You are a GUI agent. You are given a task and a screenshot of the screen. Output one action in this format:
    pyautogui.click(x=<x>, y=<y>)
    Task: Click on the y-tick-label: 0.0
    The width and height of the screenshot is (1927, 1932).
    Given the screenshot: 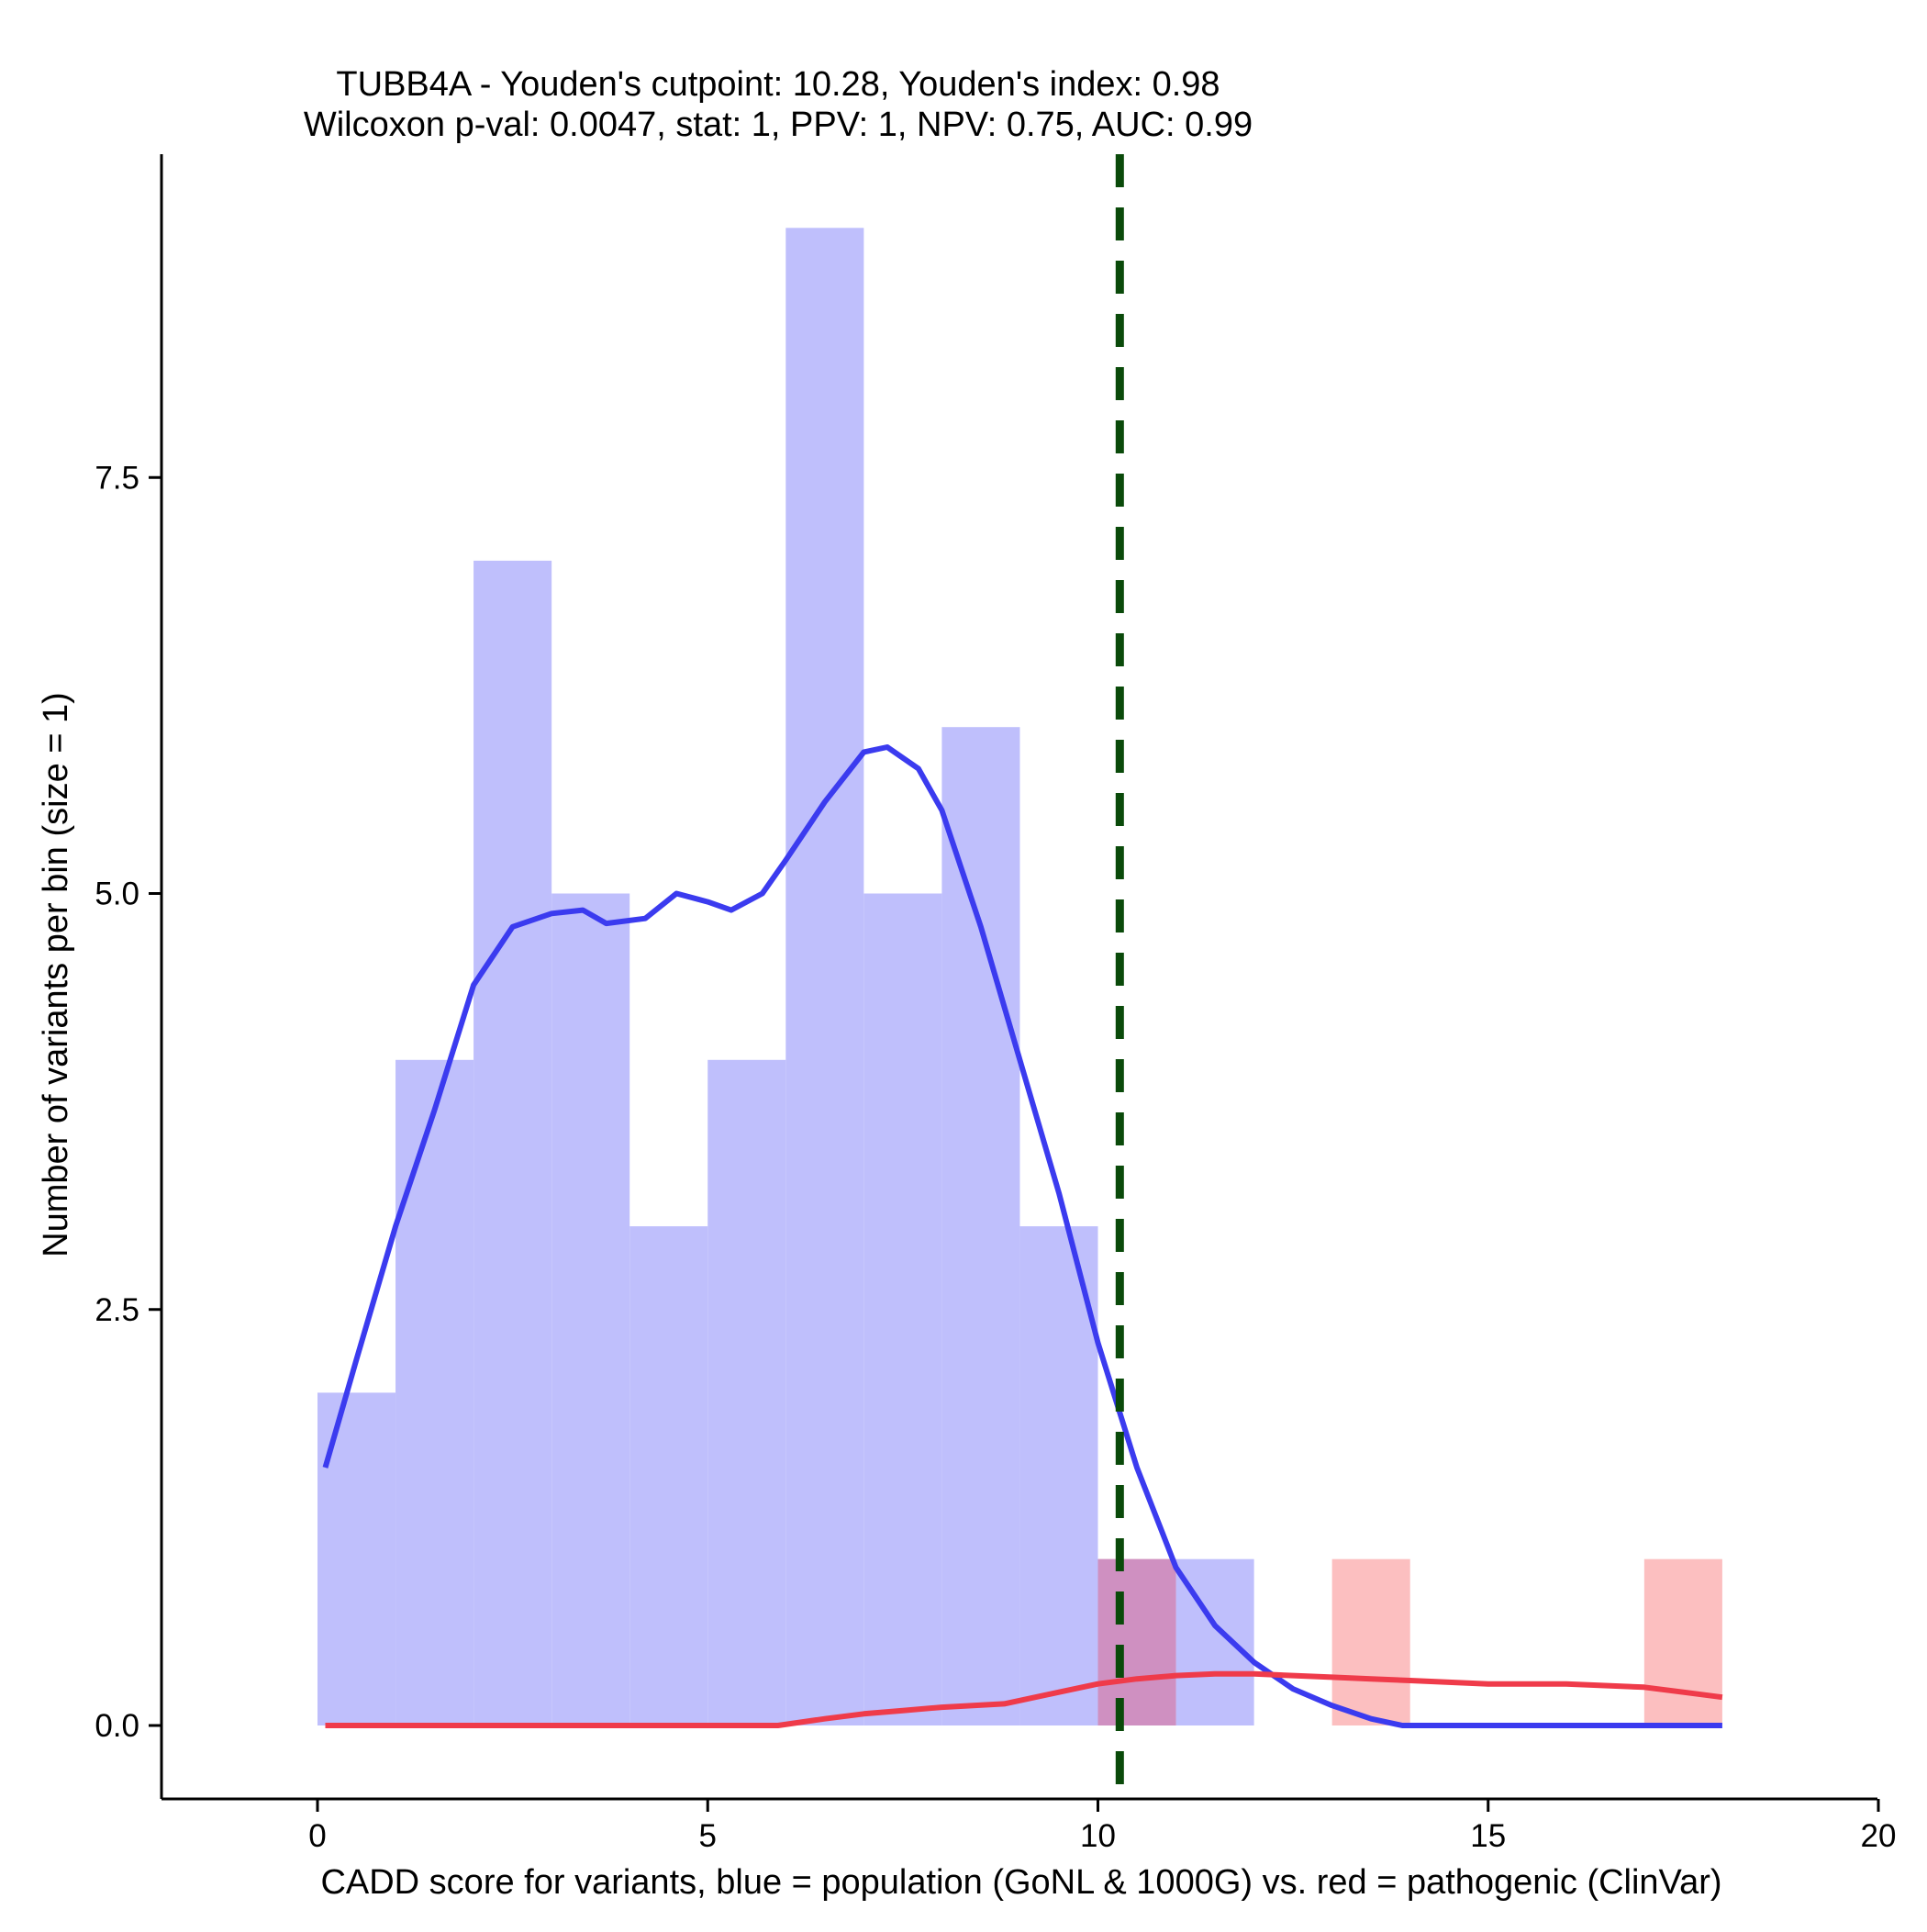 What is the action you would take?
    pyautogui.click(x=117, y=1726)
    